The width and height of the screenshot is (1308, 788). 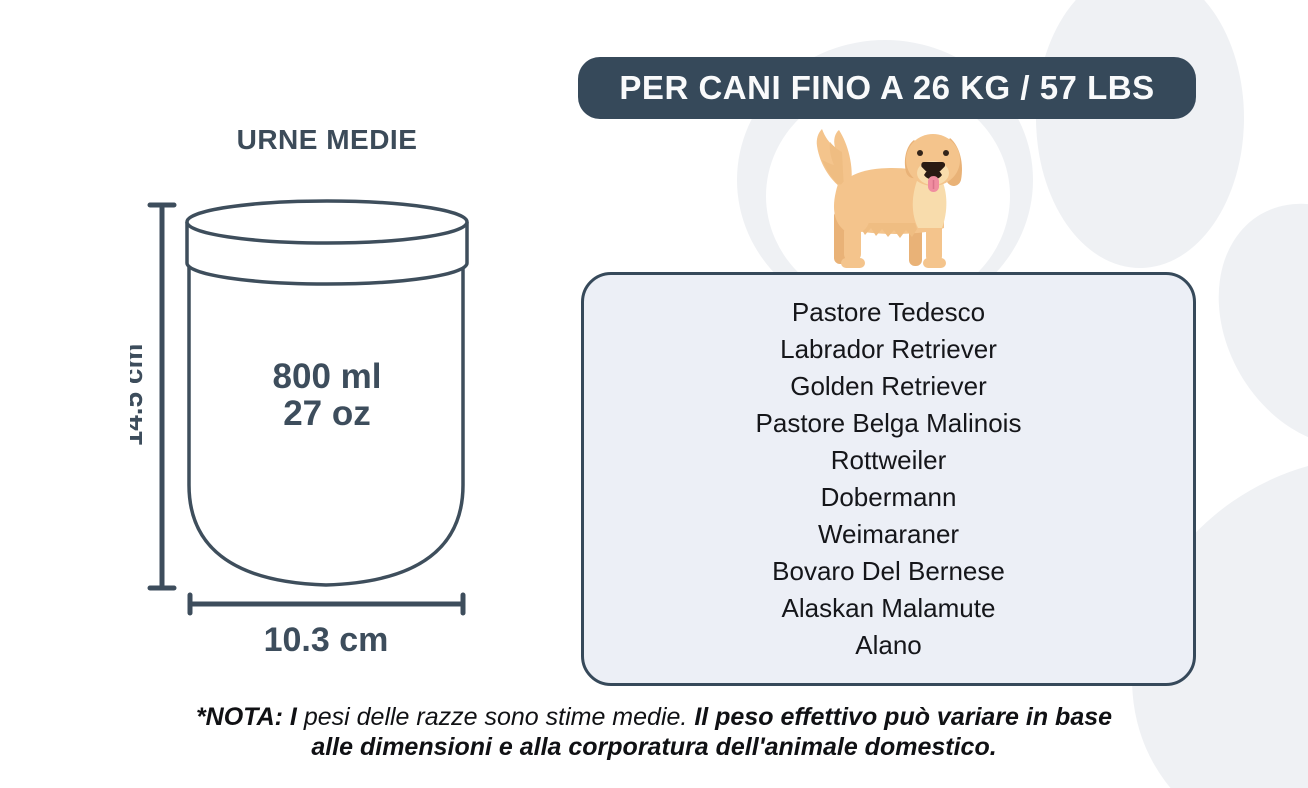 I want to click on urn-body, so click(x=326, y=420).